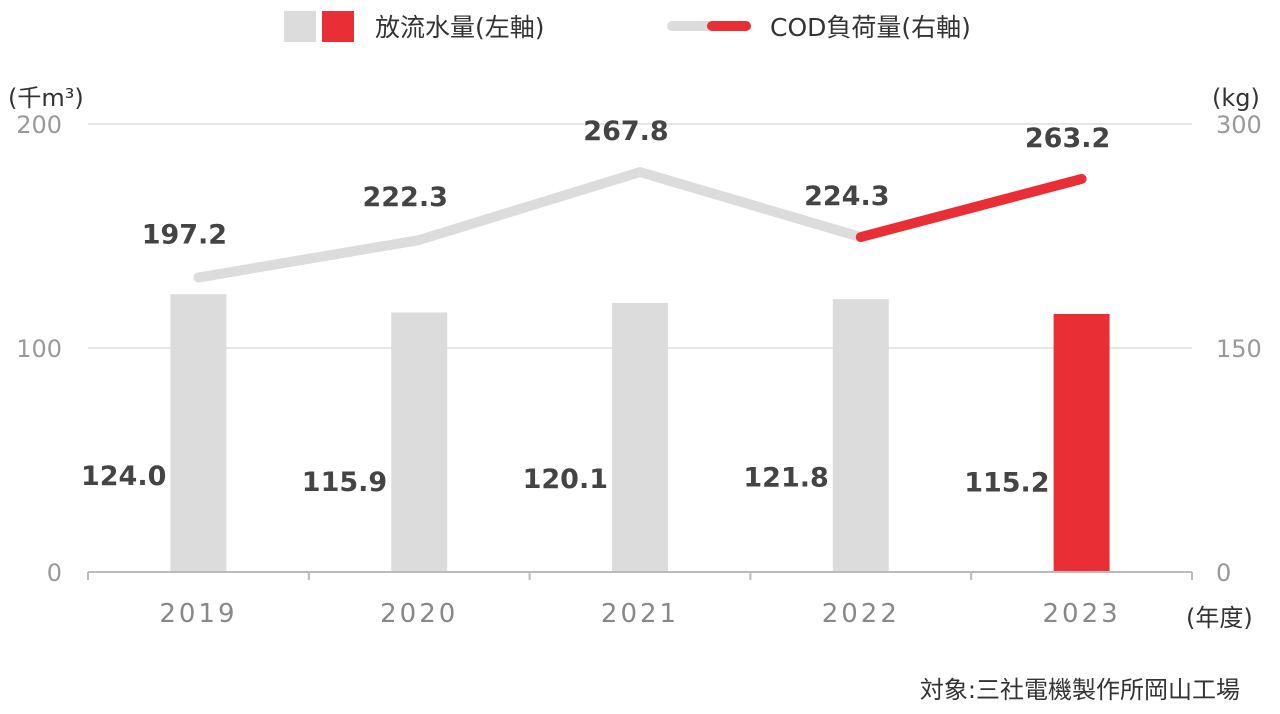  What do you see at coordinates (46, 98) in the screenshot?
I see `left-axis-unit: (千m³)` at bounding box center [46, 98].